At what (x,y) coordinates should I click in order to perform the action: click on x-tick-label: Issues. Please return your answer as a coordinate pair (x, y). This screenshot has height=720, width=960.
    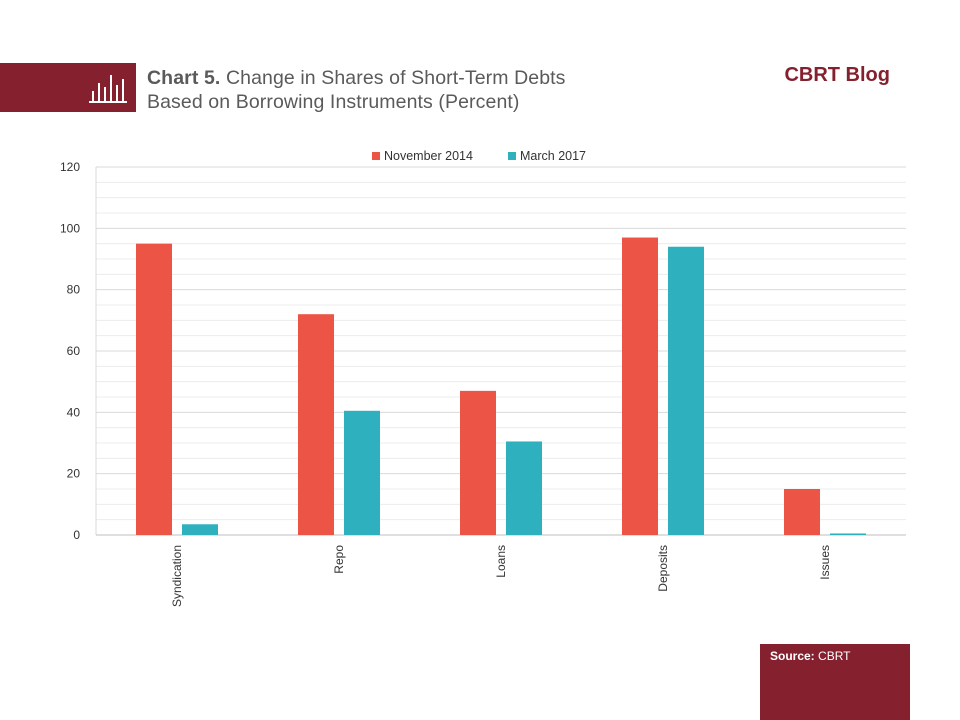
    Looking at the image, I should click on (825, 562).